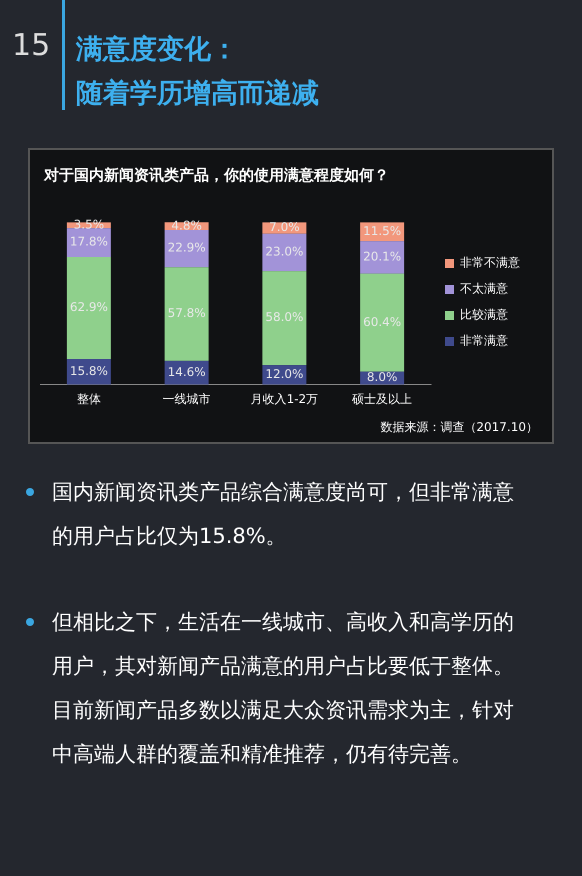 The height and width of the screenshot is (876, 582). I want to click on data-label: 8.0%, so click(382, 377).